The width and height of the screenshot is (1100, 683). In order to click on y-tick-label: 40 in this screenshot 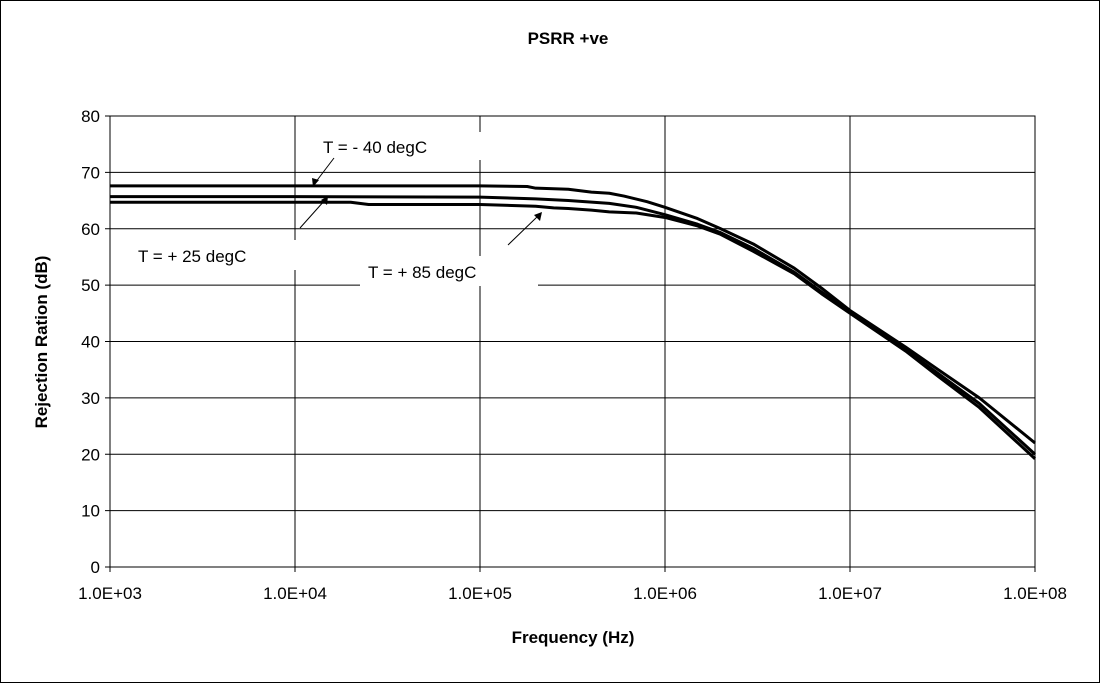, I will do `click(90, 342)`.